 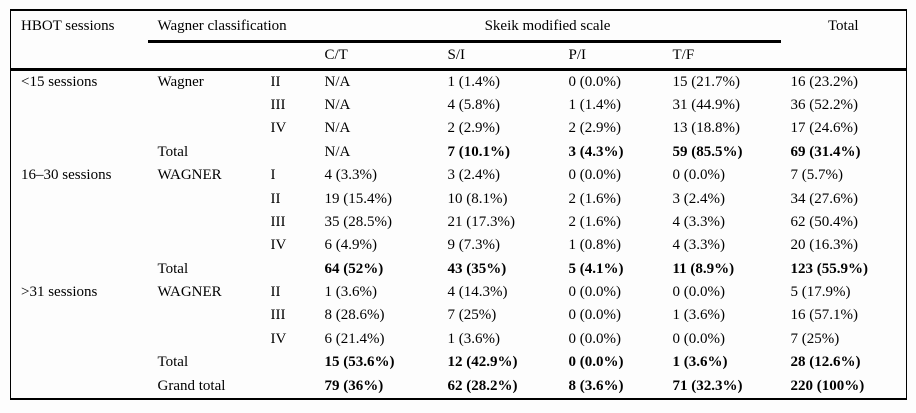 What do you see at coordinates (474, 245) in the screenshot?
I see `table-cell: 9 (7.3%)` at bounding box center [474, 245].